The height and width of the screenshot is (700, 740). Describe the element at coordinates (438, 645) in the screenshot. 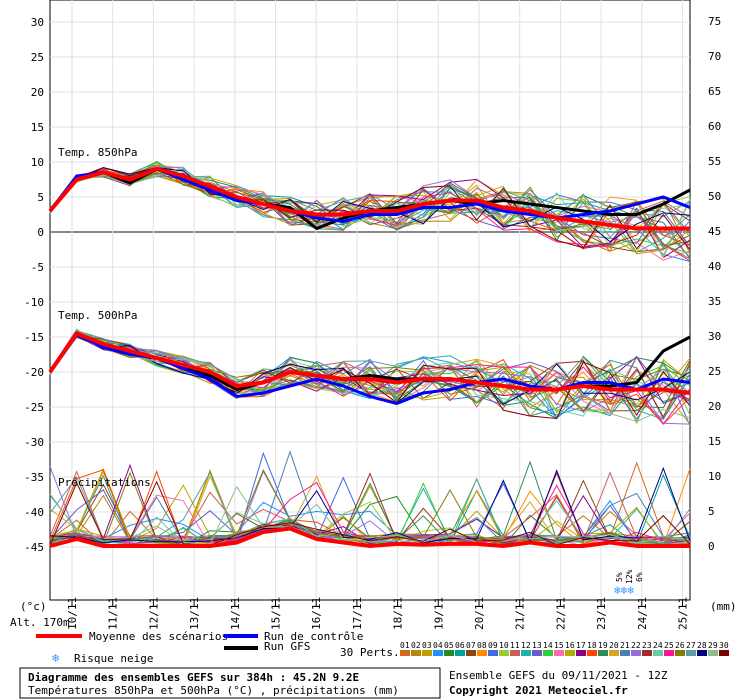

I see `pert-number: 04` at that location.